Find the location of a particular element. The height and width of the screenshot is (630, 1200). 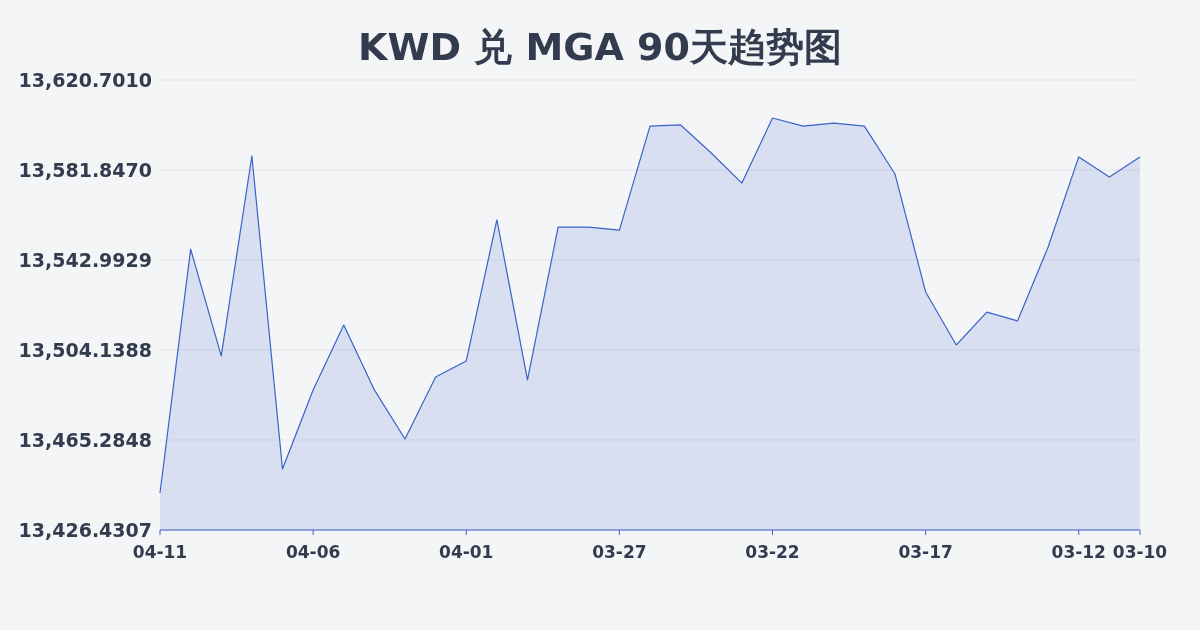

y-tick-label: 13,542.9929 is located at coordinates (85, 260).